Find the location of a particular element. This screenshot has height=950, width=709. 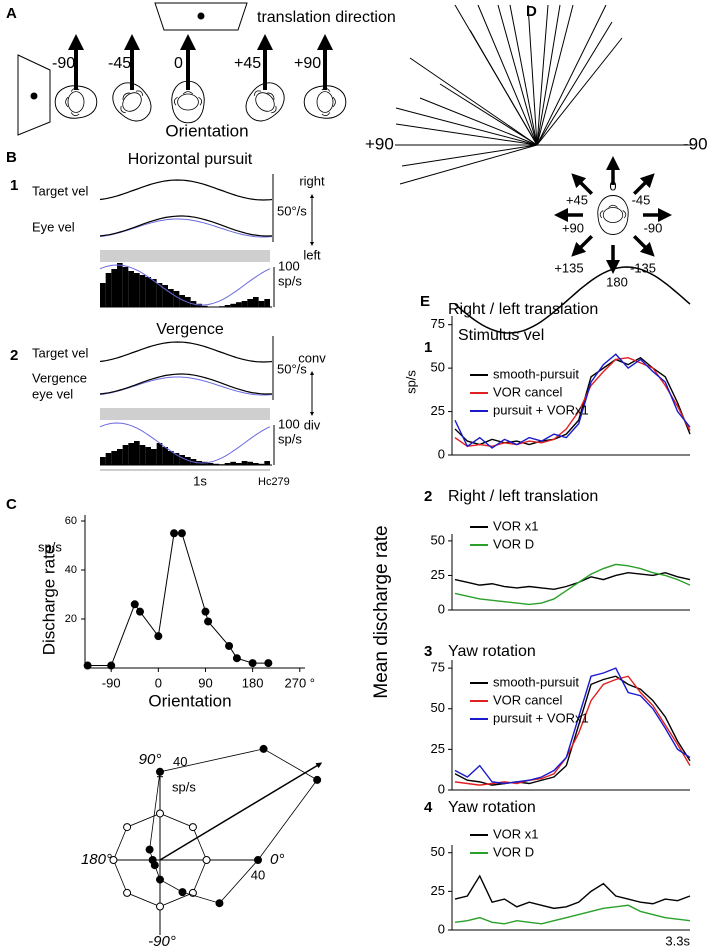

direction-label: -45 is located at coordinates (641, 199).